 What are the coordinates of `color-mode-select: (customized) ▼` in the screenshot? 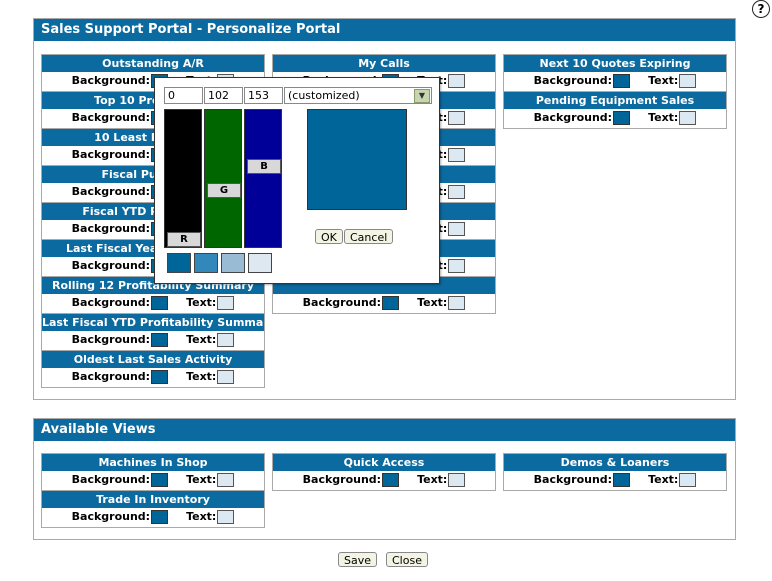 It's located at (358, 95).